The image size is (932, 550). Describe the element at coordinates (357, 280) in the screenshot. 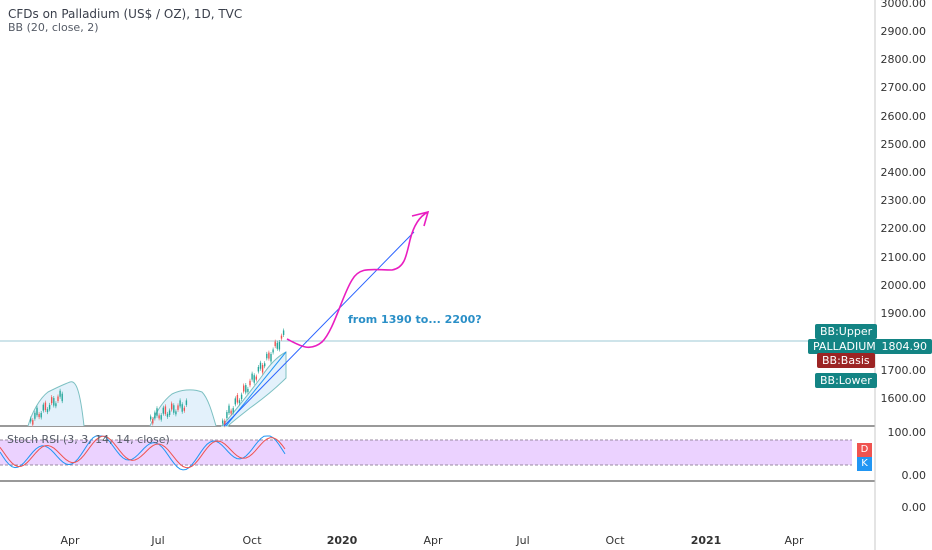

I see `forecast-curve` at that location.